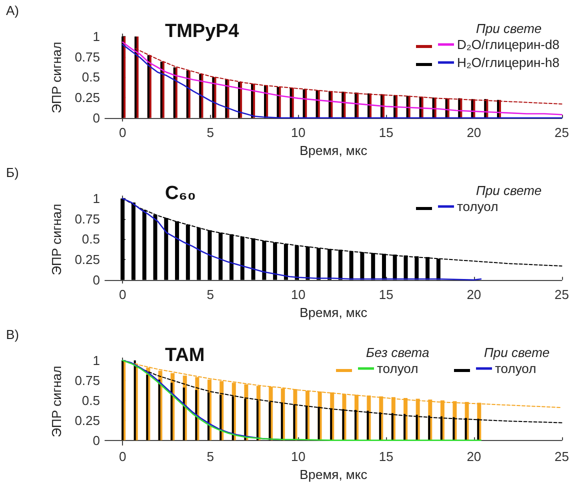 This screenshot has width=572, height=488. I want to click on legend-label: D₂O/глицерин-d8, so click(508, 44).